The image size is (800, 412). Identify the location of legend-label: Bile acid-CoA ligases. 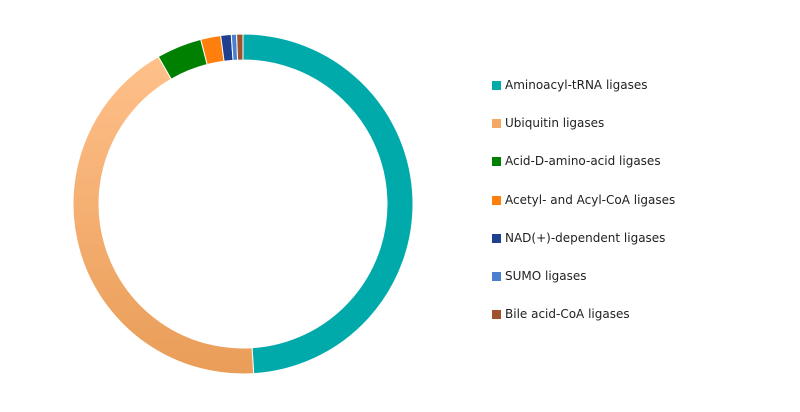
(567, 314).